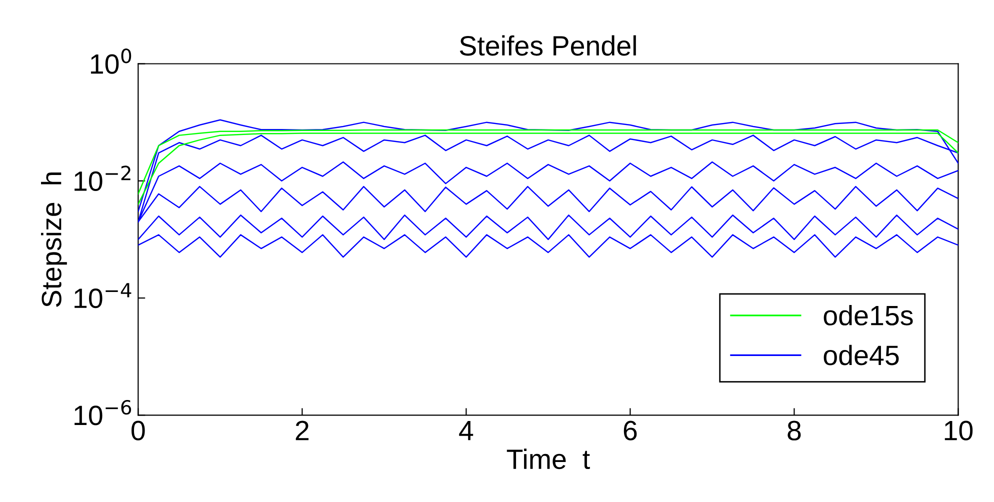 This screenshot has height=502, width=994. Describe the element at coordinates (548, 459) in the screenshot. I see `x-axis-title: Time t` at that location.